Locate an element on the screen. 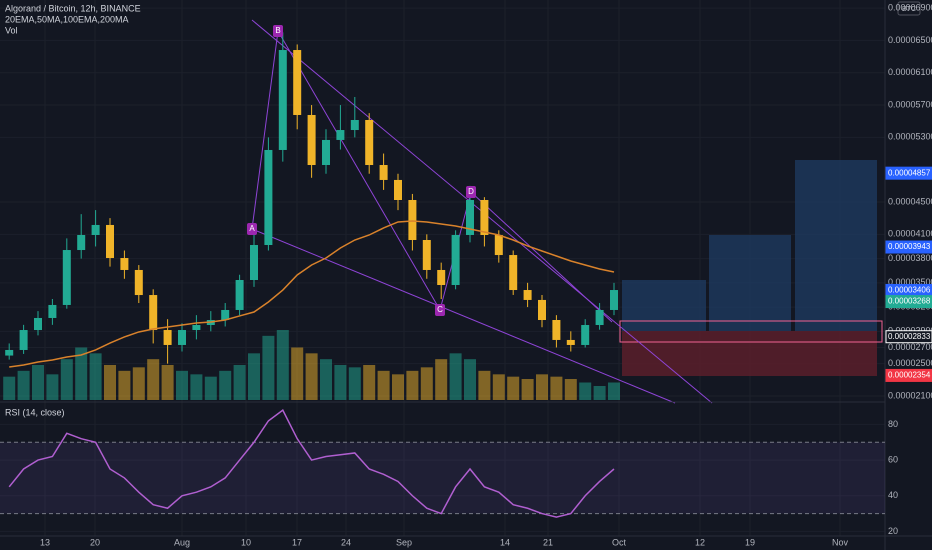 This screenshot has width=932, height=550. y-tick-label: 0.00005300 is located at coordinates (910, 137).